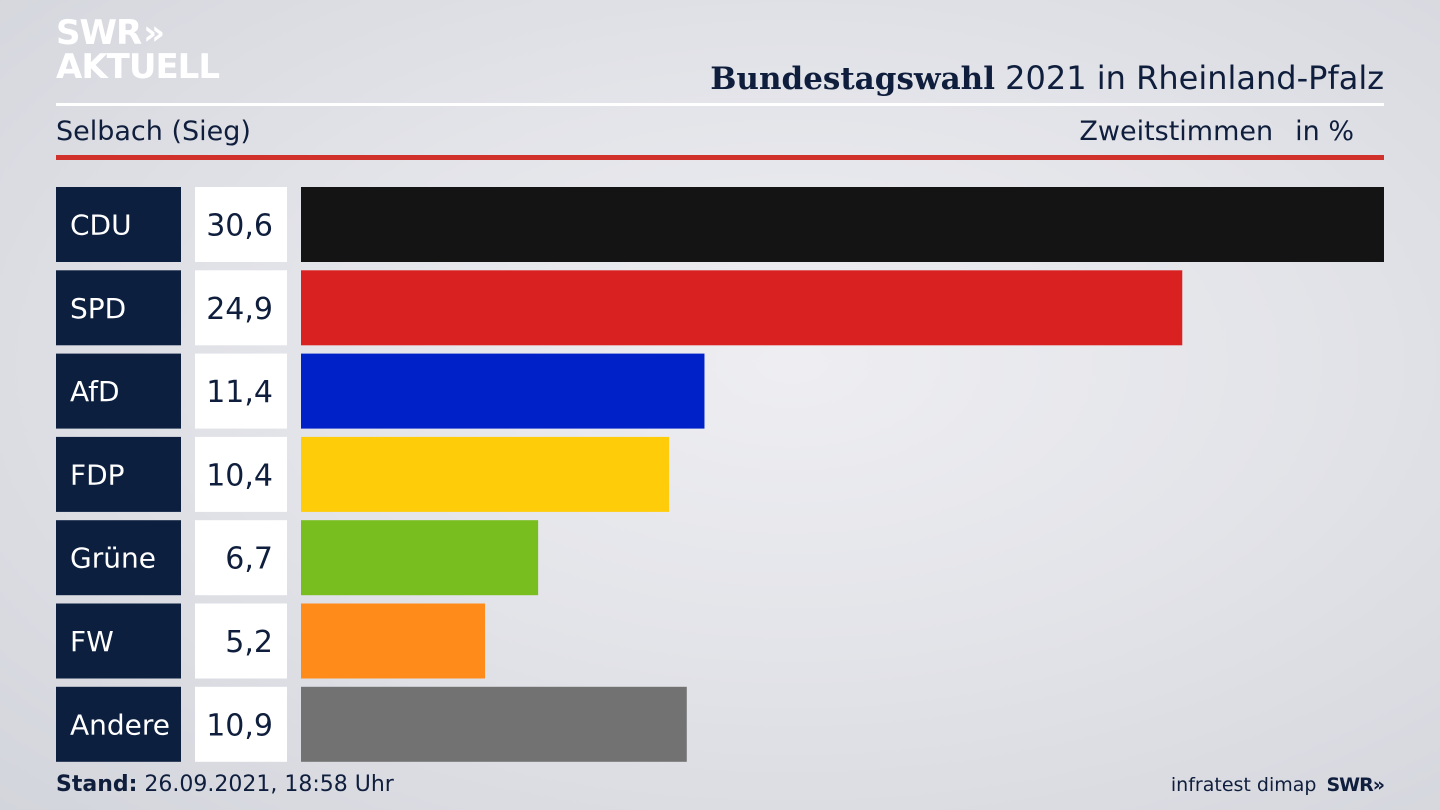  I want to click on page-title: Bundestagswahl 2021 in Rheinland-Pfalz, so click(1047, 78).